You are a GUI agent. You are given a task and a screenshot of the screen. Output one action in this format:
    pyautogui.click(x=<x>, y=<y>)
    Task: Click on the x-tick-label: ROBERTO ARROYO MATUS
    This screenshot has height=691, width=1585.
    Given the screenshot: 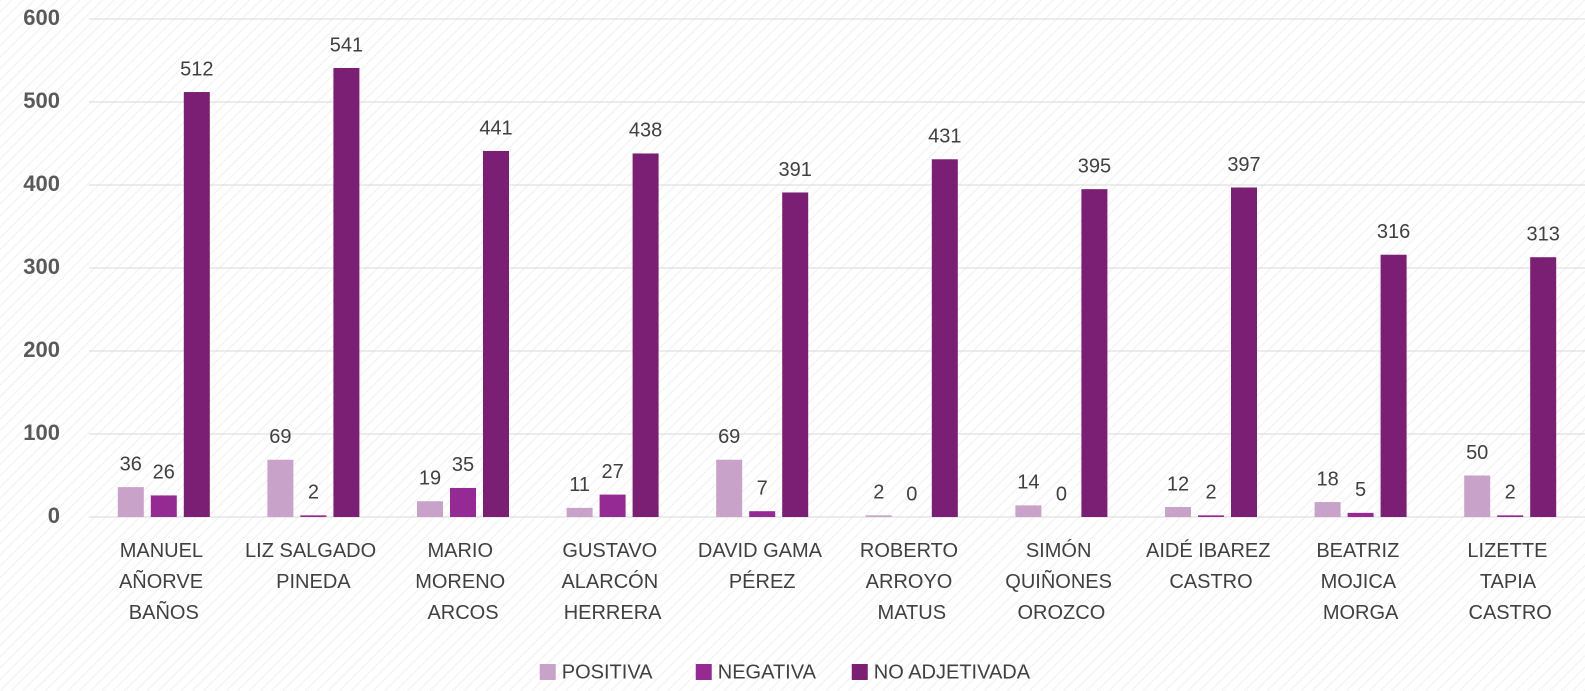 What is the action you would take?
    pyautogui.click(x=912, y=582)
    